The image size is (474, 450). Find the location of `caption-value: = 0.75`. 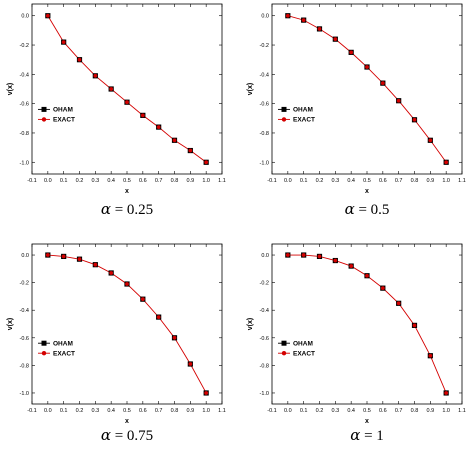

caption-value: = 0.75 is located at coordinates (132, 436).